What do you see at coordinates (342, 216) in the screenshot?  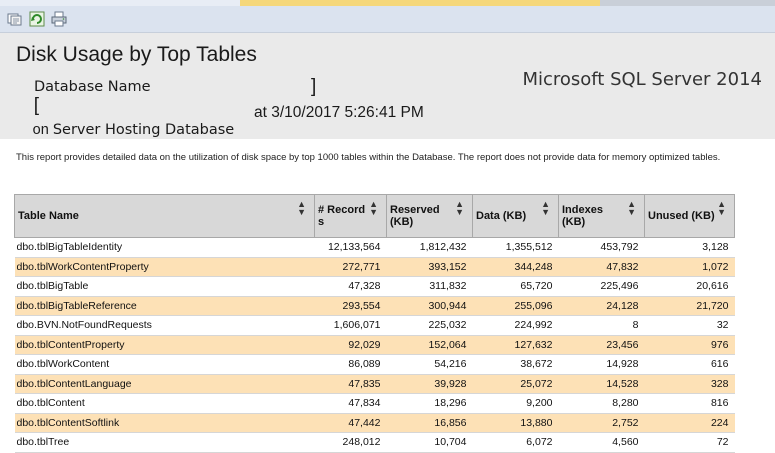 I see `column-label: # Record s` at bounding box center [342, 216].